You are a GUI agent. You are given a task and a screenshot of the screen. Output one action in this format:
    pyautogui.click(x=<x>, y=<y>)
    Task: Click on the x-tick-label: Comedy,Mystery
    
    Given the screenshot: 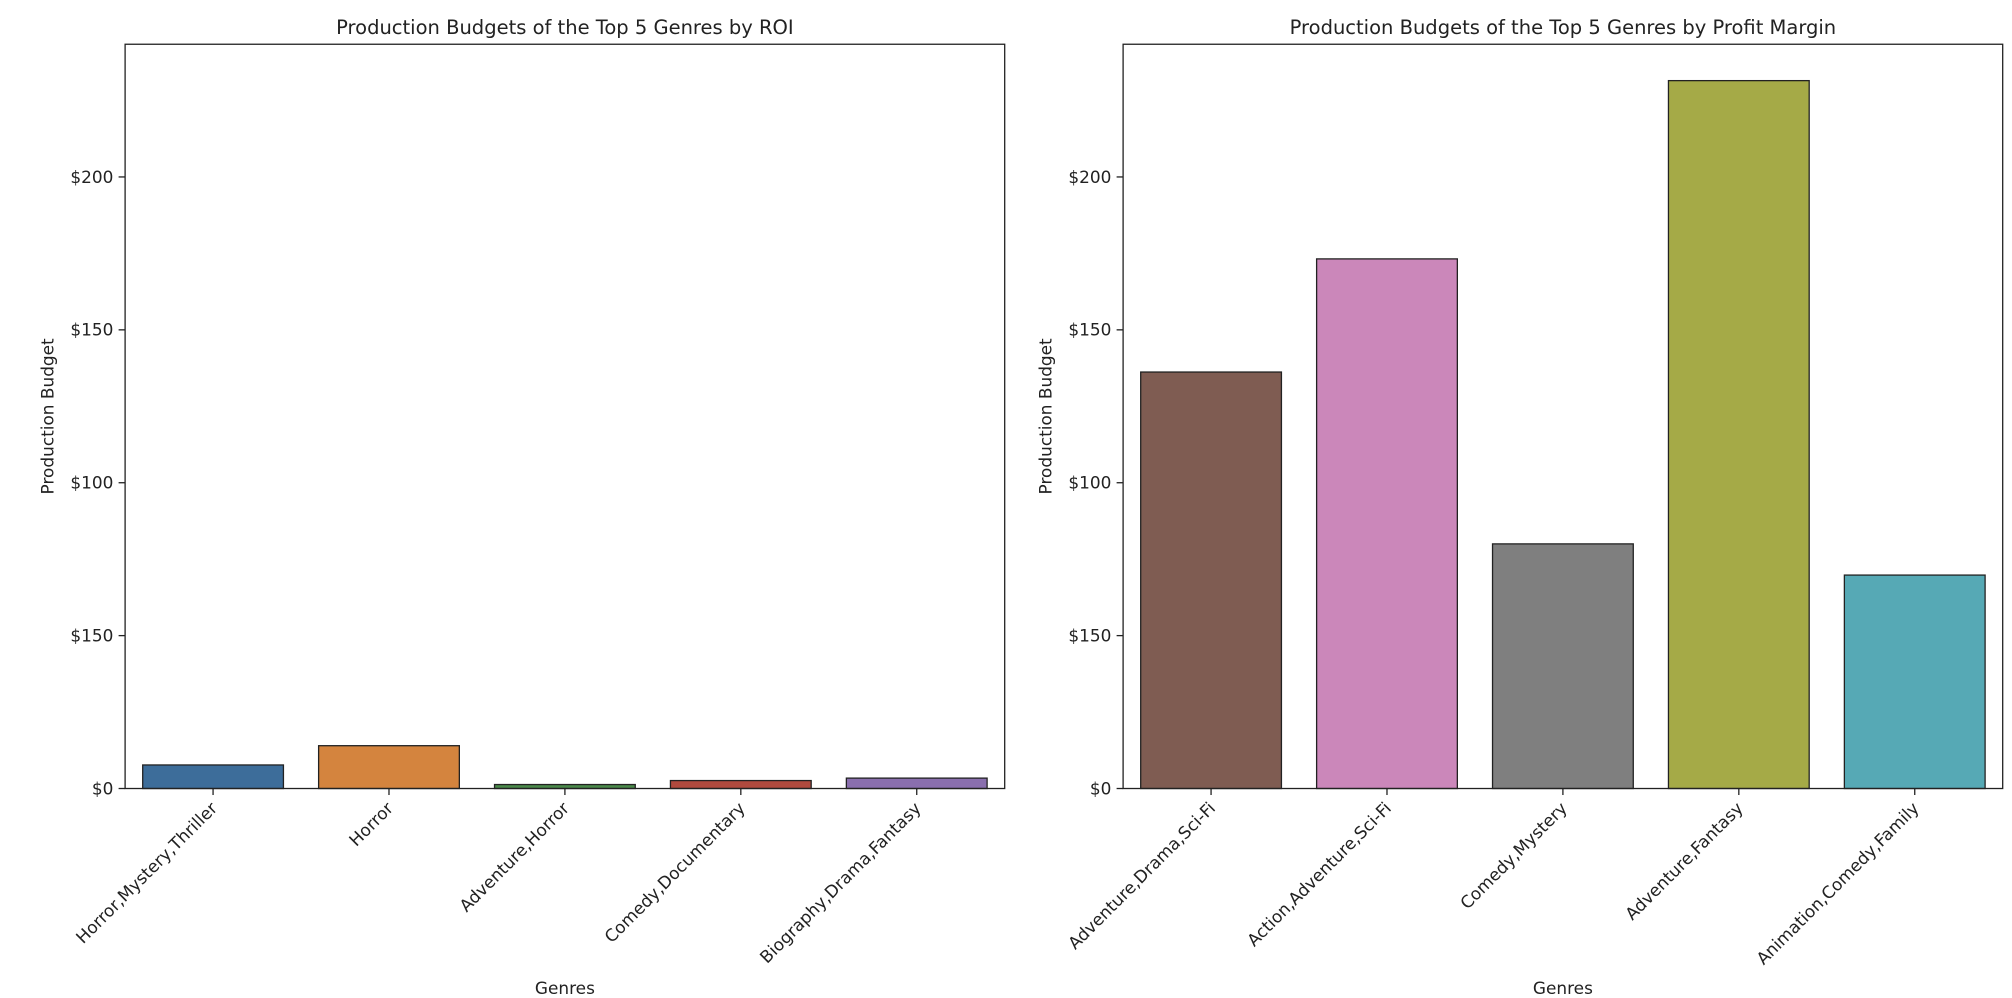 What is the action you would take?
    pyautogui.click(x=1513, y=855)
    